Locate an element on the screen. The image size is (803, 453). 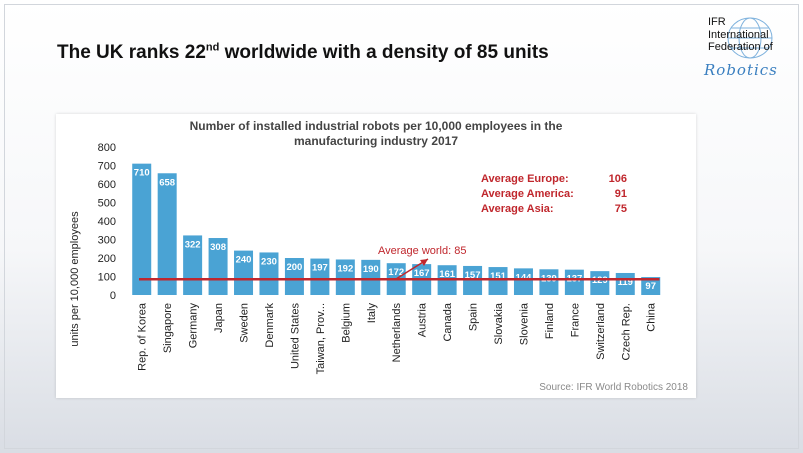
x-tick-label: Finland is located at coordinates (550, 321).